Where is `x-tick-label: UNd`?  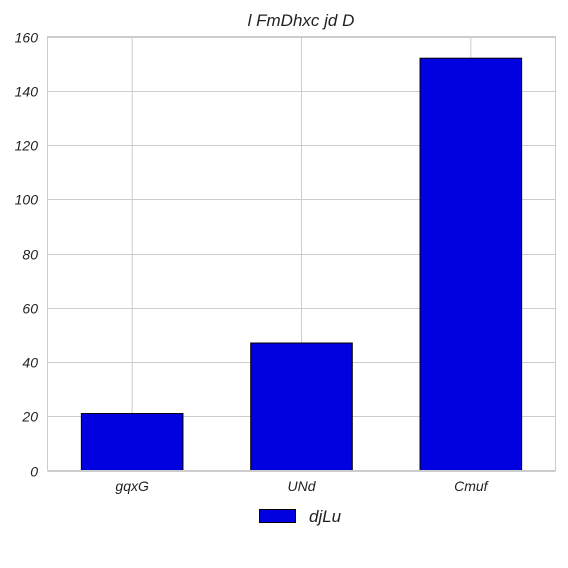 x-tick-label: UNd is located at coordinates (301, 486).